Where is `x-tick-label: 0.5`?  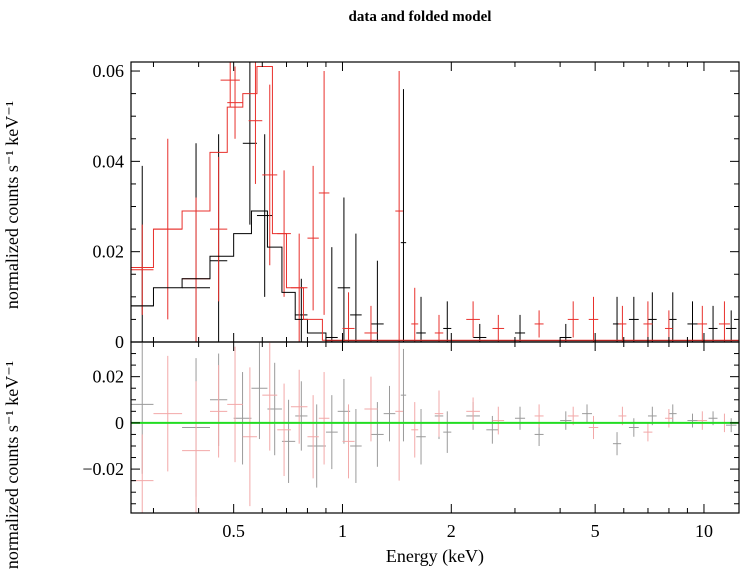
x-tick-label: 0.5 is located at coordinates (233, 531).